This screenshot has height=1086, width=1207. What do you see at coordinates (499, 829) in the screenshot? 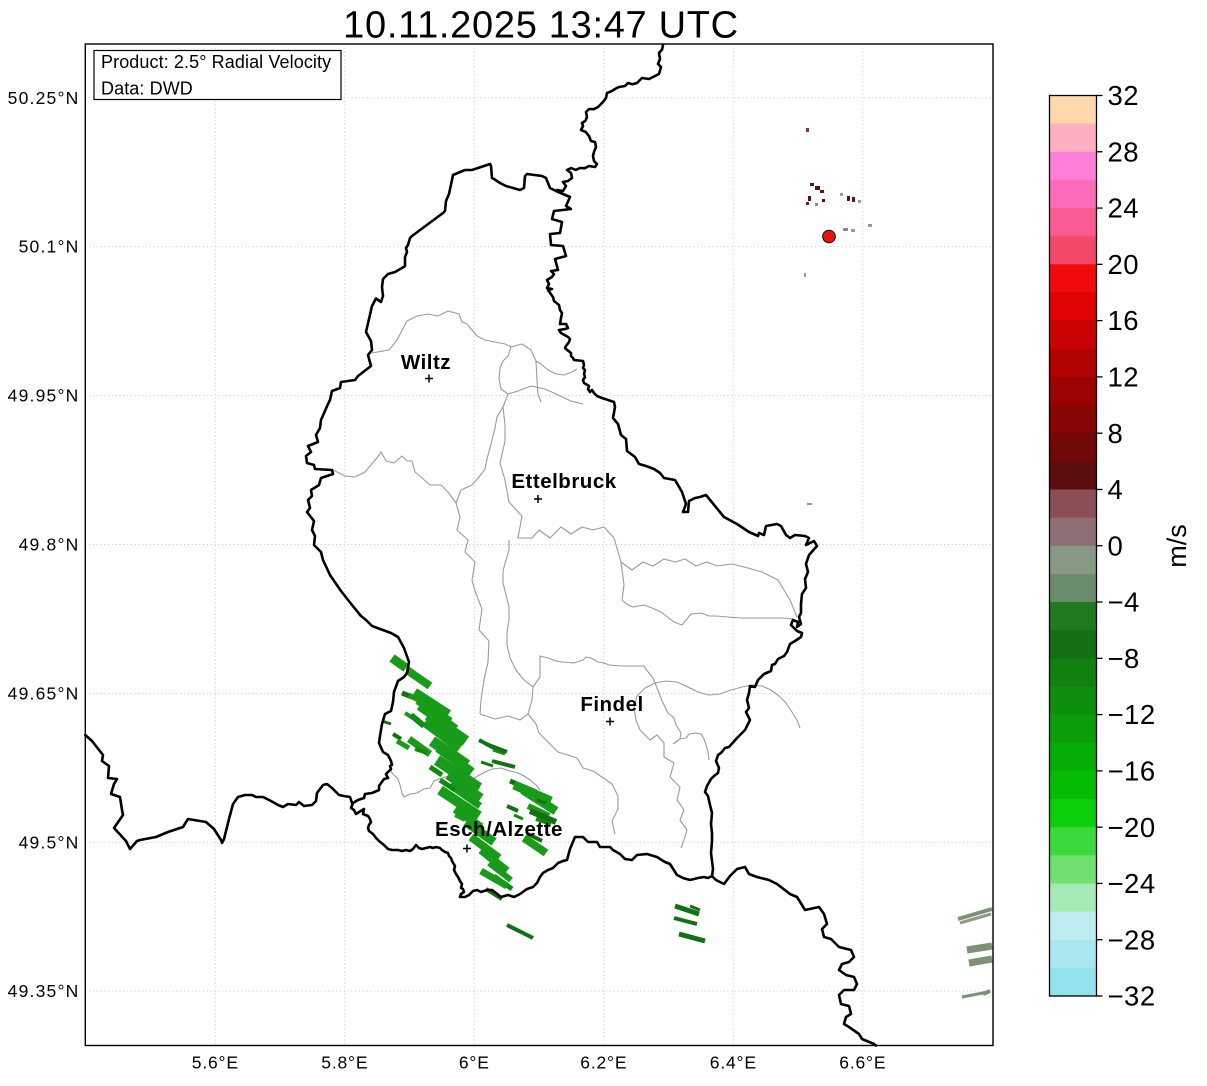
I see `svg-text: Esch/Alzette` at bounding box center [499, 829].